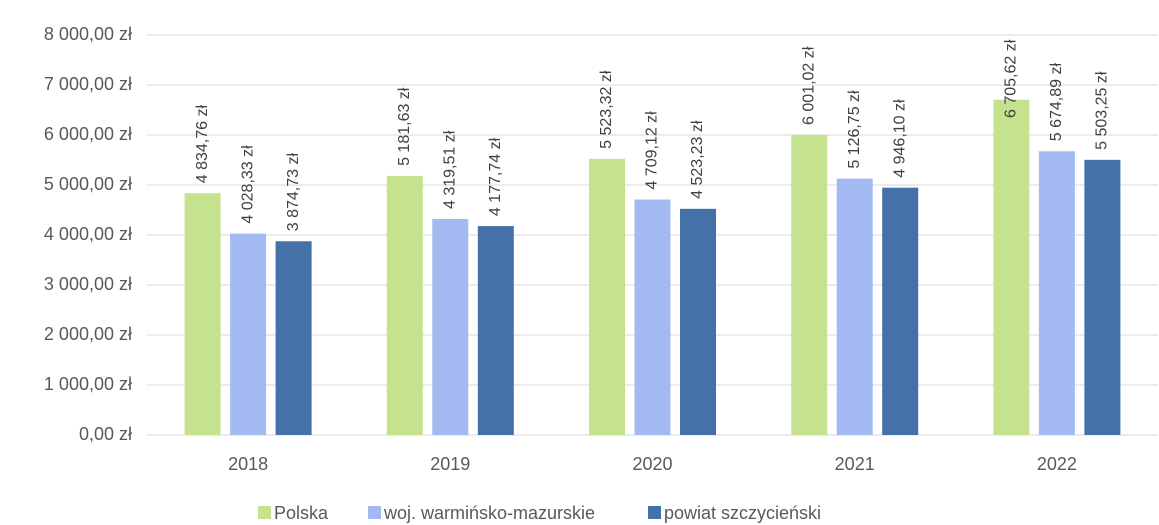 This screenshot has width=1159, height=525. I want to click on y-tick-label: 4 000,00 zł, so click(88, 234).